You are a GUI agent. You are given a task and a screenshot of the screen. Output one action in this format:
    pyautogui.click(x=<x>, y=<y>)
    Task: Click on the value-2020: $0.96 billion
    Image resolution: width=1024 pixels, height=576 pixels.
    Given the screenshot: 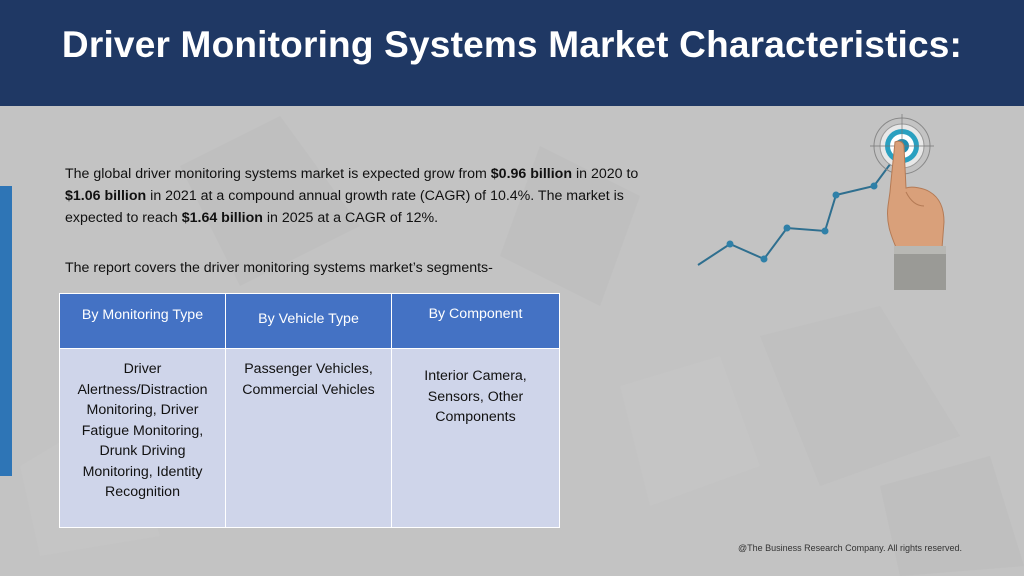 What is the action you would take?
    pyautogui.click(x=531, y=174)
    